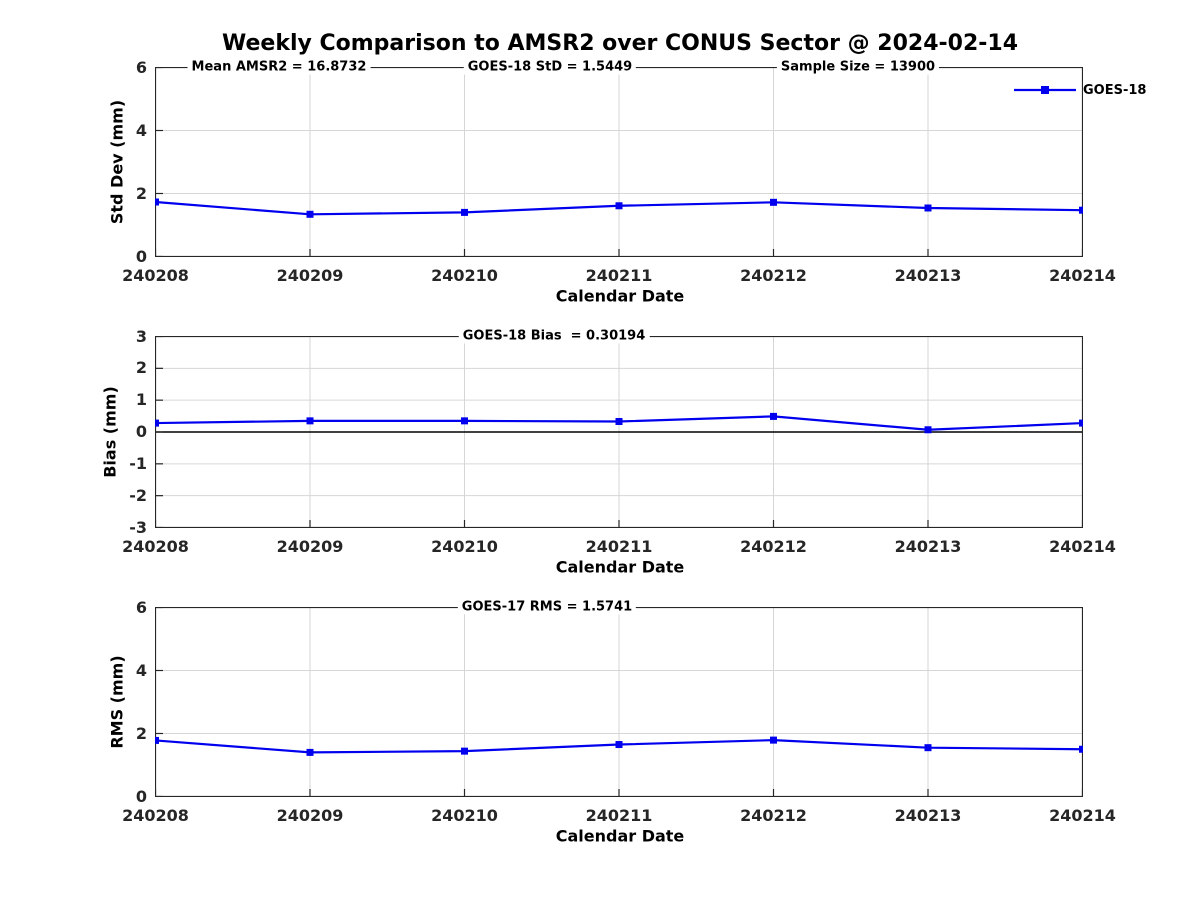 The width and height of the screenshot is (1200, 900). What do you see at coordinates (1045, 90) in the screenshot?
I see `legend-line-icon` at bounding box center [1045, 90].